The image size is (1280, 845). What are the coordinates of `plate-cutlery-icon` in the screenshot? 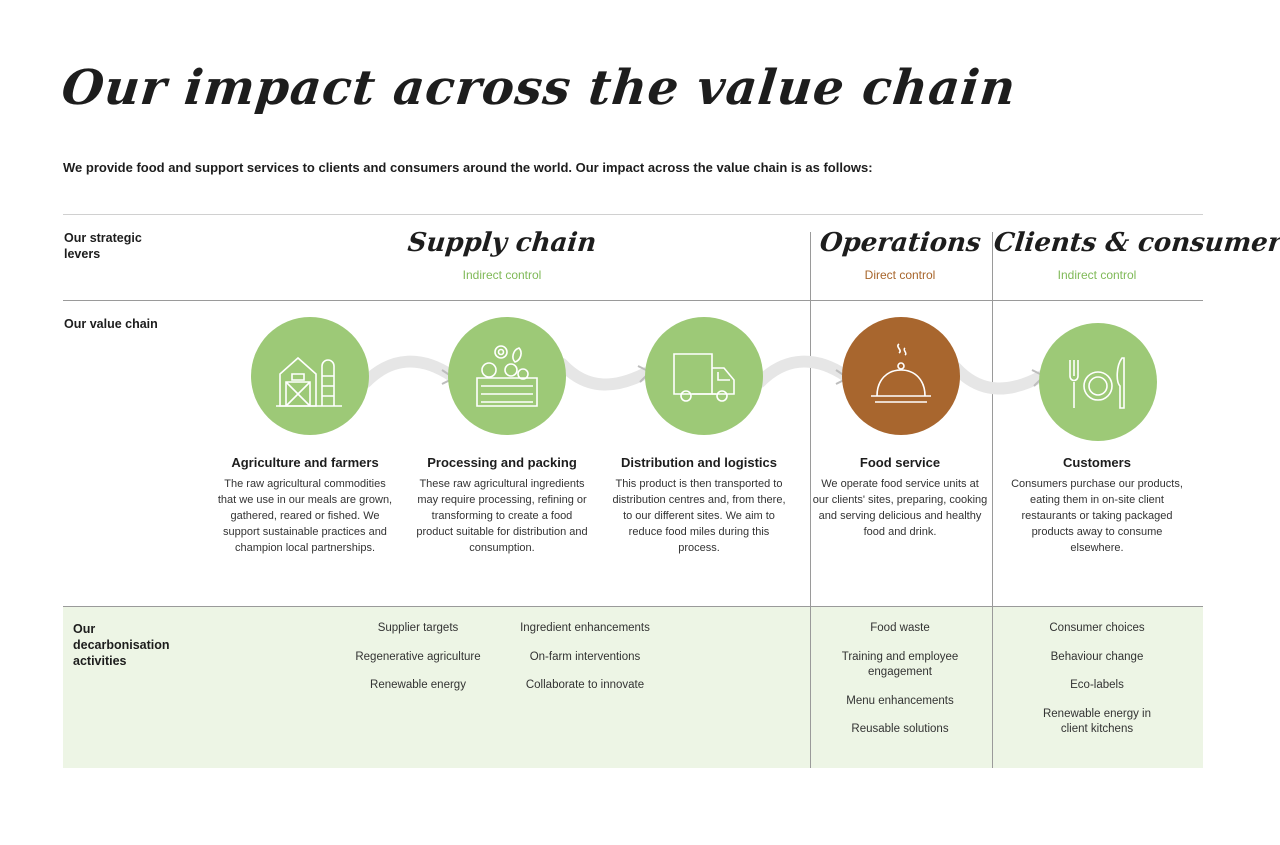 It's located at (1097, 383).